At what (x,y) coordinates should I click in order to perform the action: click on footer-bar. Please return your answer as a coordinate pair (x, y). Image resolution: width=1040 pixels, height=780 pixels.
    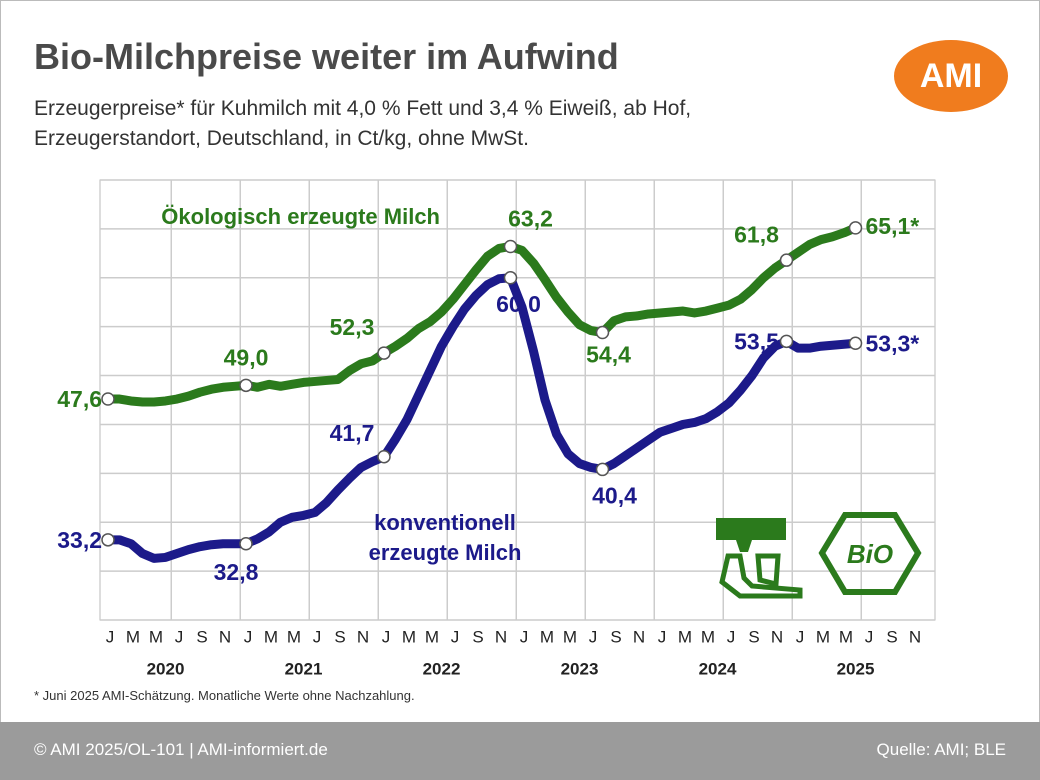
    Looking at the image, I should click on (520, 751).